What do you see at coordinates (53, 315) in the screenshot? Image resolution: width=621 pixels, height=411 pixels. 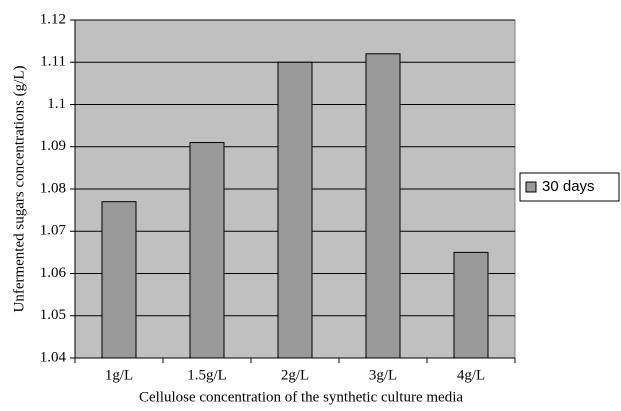 I see `y-tick-label: 1.05` at bounding box center [53, 315].